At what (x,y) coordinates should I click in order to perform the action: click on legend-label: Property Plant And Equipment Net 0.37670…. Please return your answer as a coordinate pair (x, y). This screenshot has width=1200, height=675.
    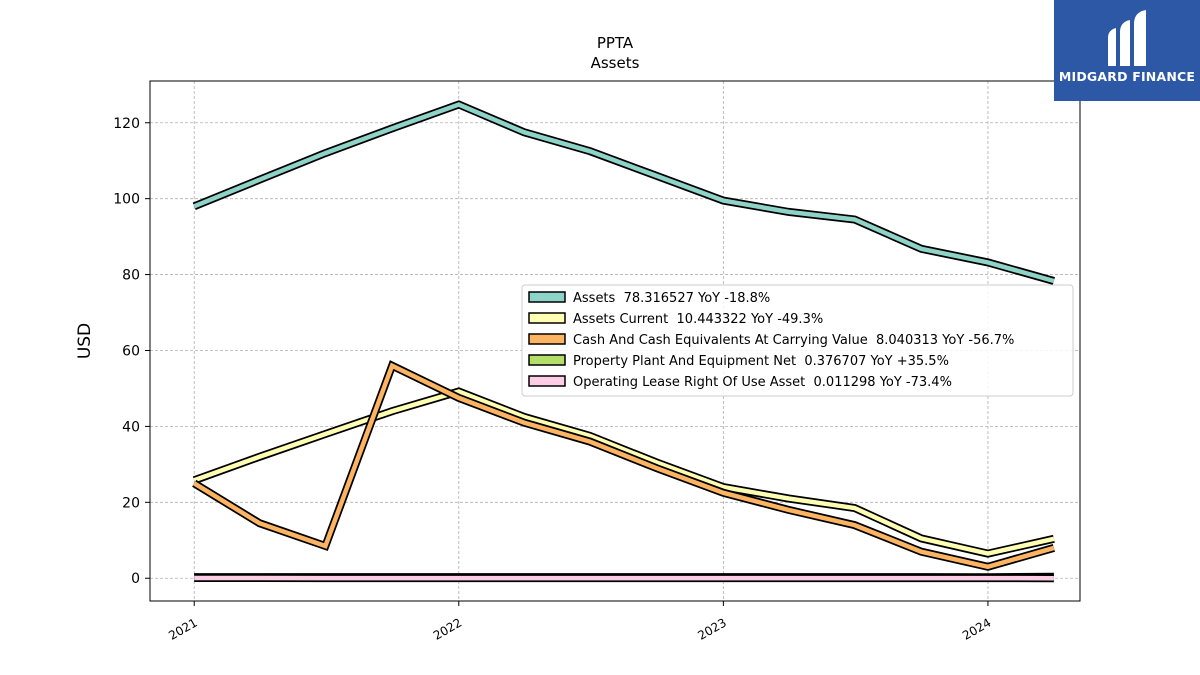
    Looking at the image, I should click on (761, 361).